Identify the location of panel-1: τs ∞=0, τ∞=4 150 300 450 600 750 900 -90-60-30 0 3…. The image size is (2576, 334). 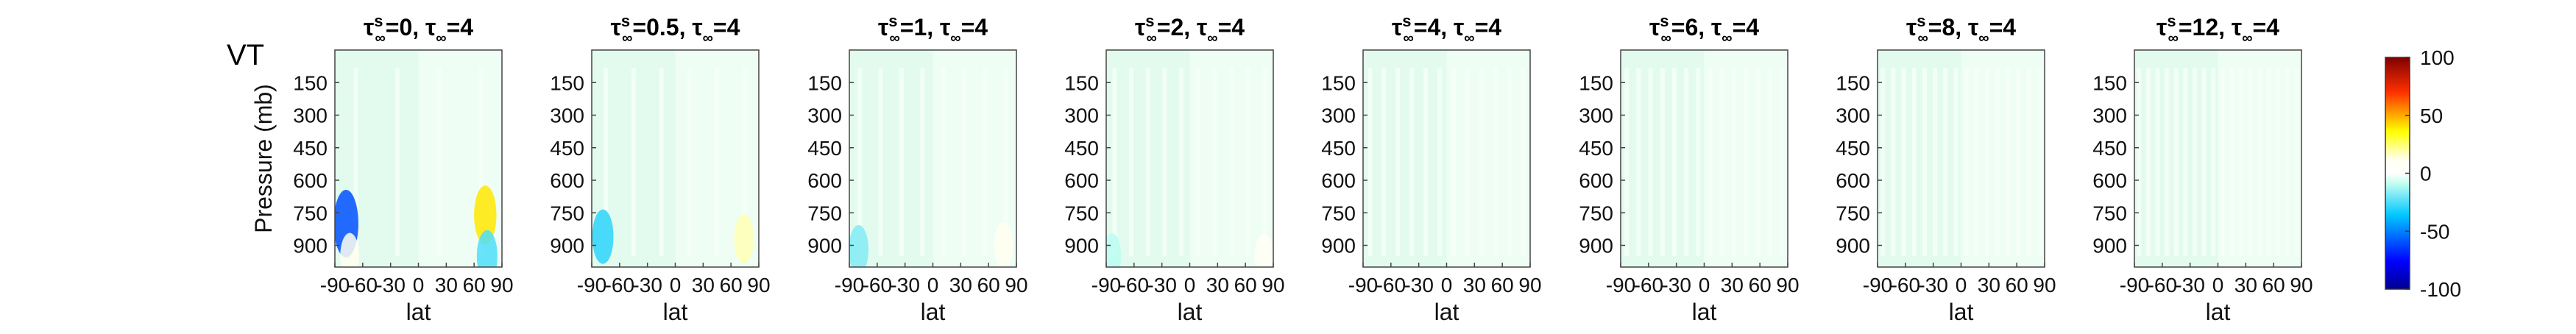
(382, 168).